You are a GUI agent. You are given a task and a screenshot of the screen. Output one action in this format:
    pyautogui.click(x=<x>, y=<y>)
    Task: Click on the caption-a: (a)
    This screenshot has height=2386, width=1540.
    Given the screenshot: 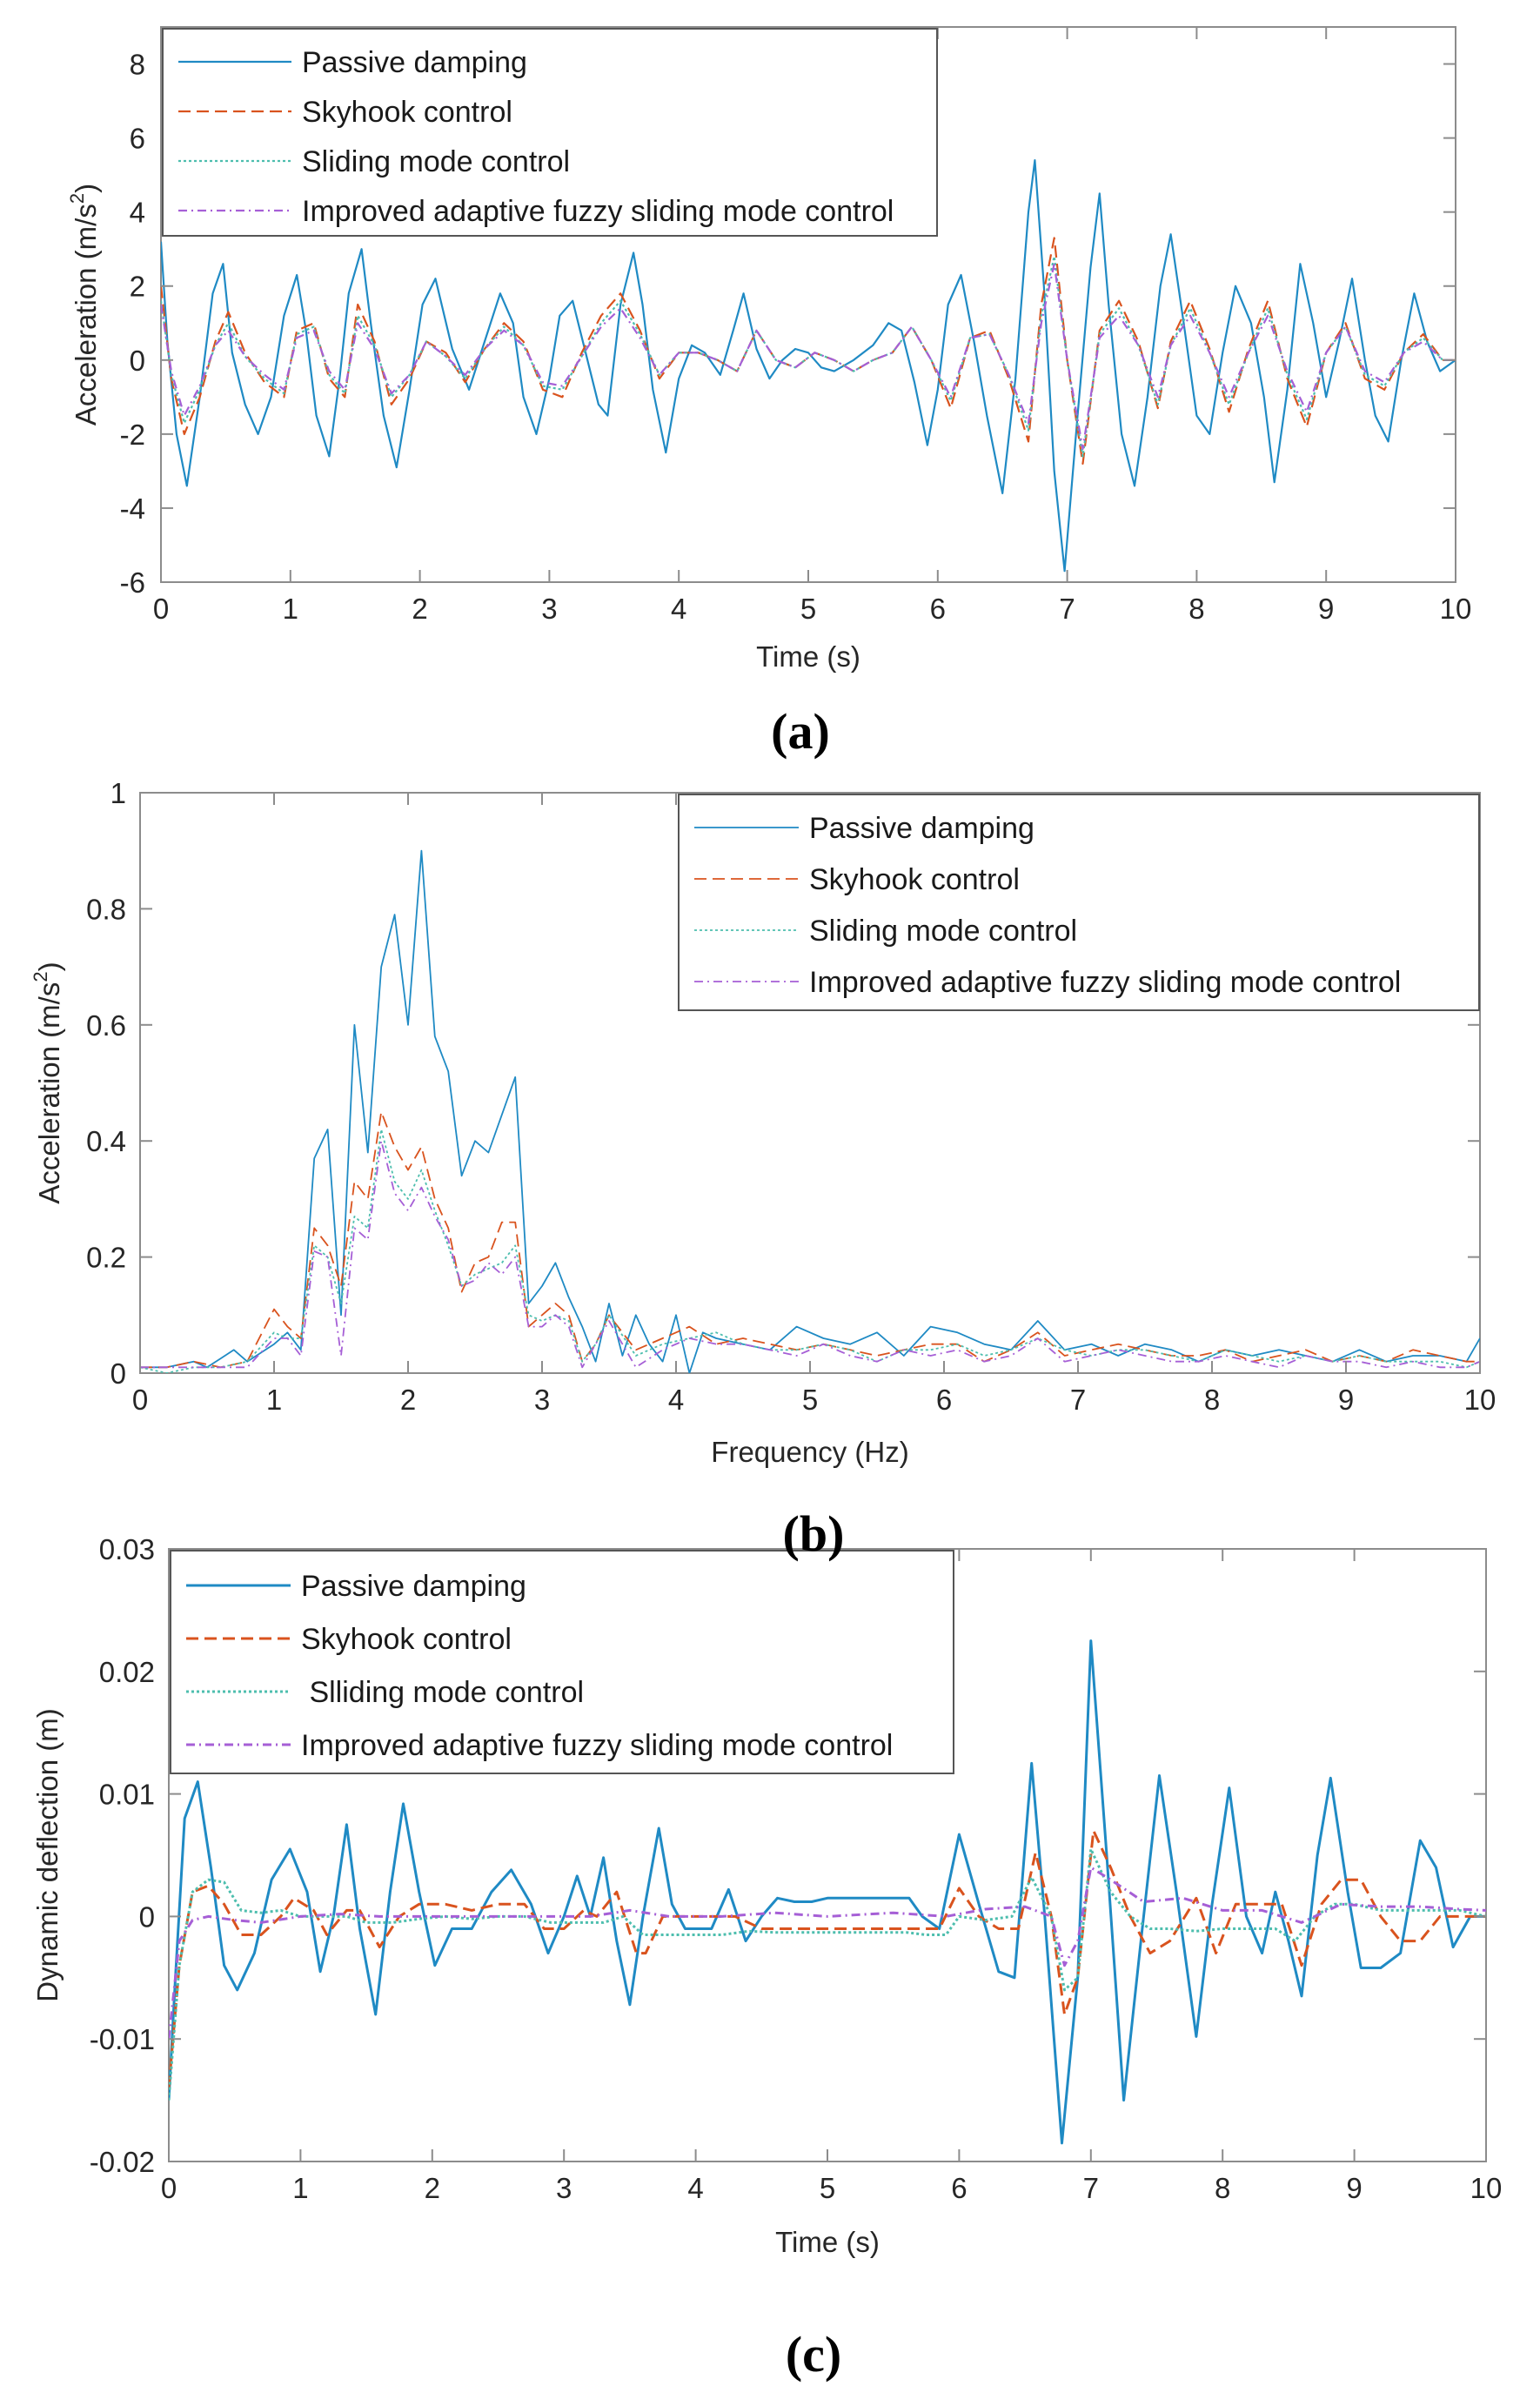 What is the action you would take?
    pyautogui.click(x=800, y=731)
    